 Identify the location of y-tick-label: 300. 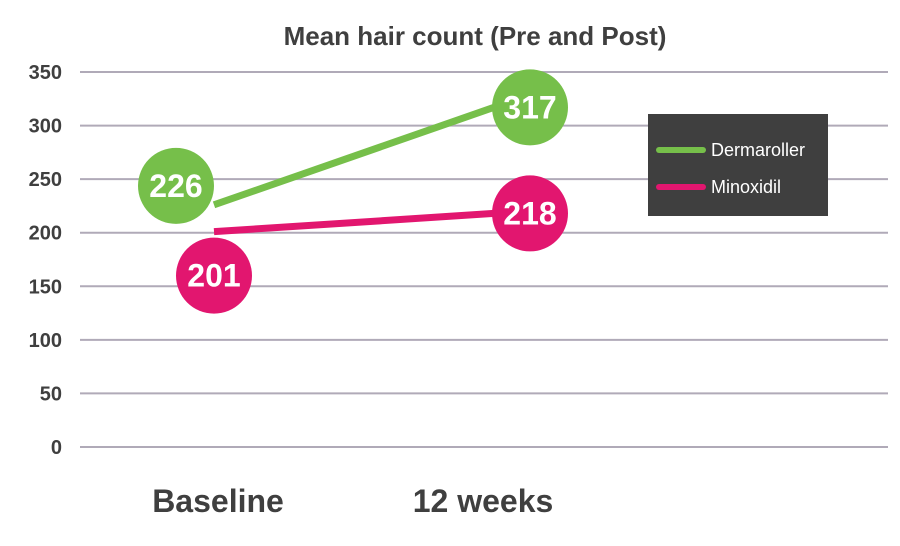
(45, 127).